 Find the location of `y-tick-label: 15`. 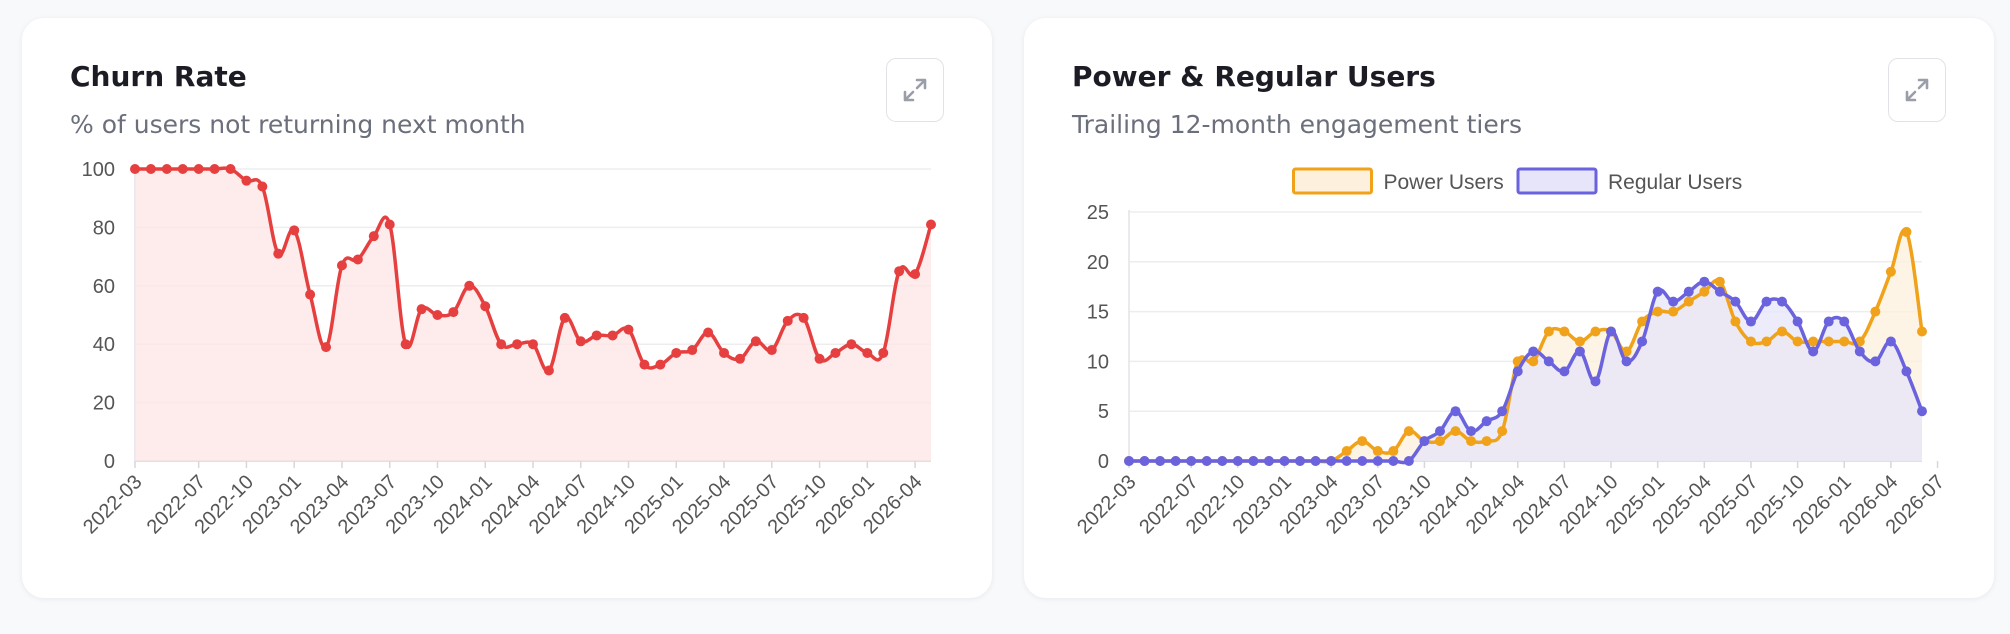

y-tick-label: 15 is located at coordinates (1098, 313).